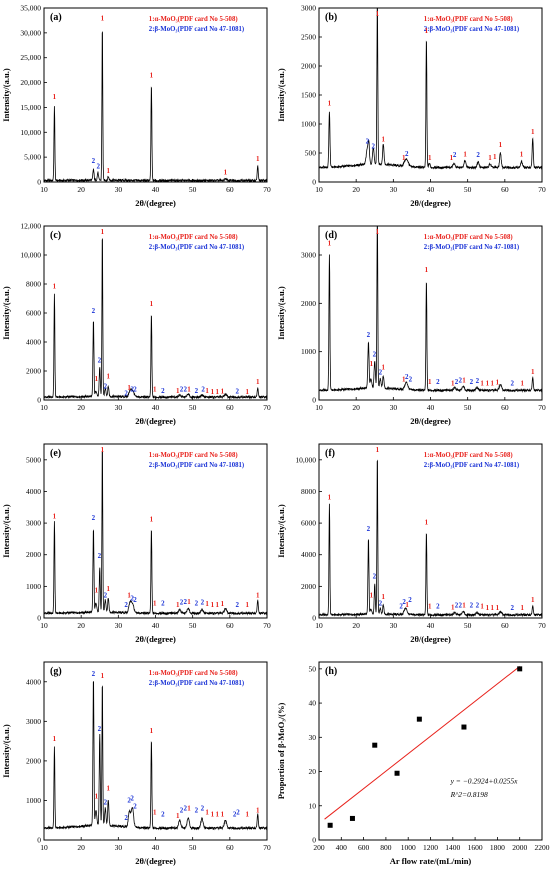  Describe the element at coordinates (30, 132) in the screenshot. I see `y-tick-label: 10,000` at that location.